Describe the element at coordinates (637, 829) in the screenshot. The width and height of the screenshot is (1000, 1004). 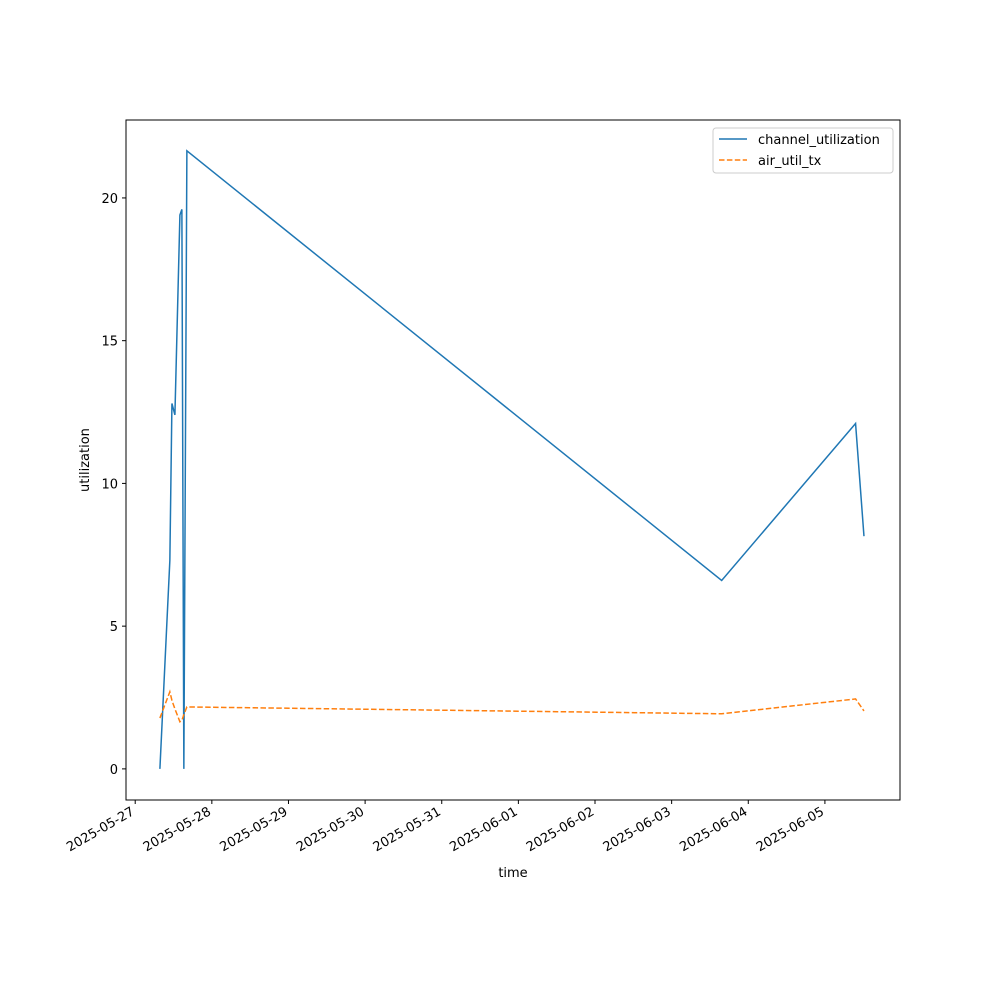
I see `x-tick-label: 2025-06-03` at that location.